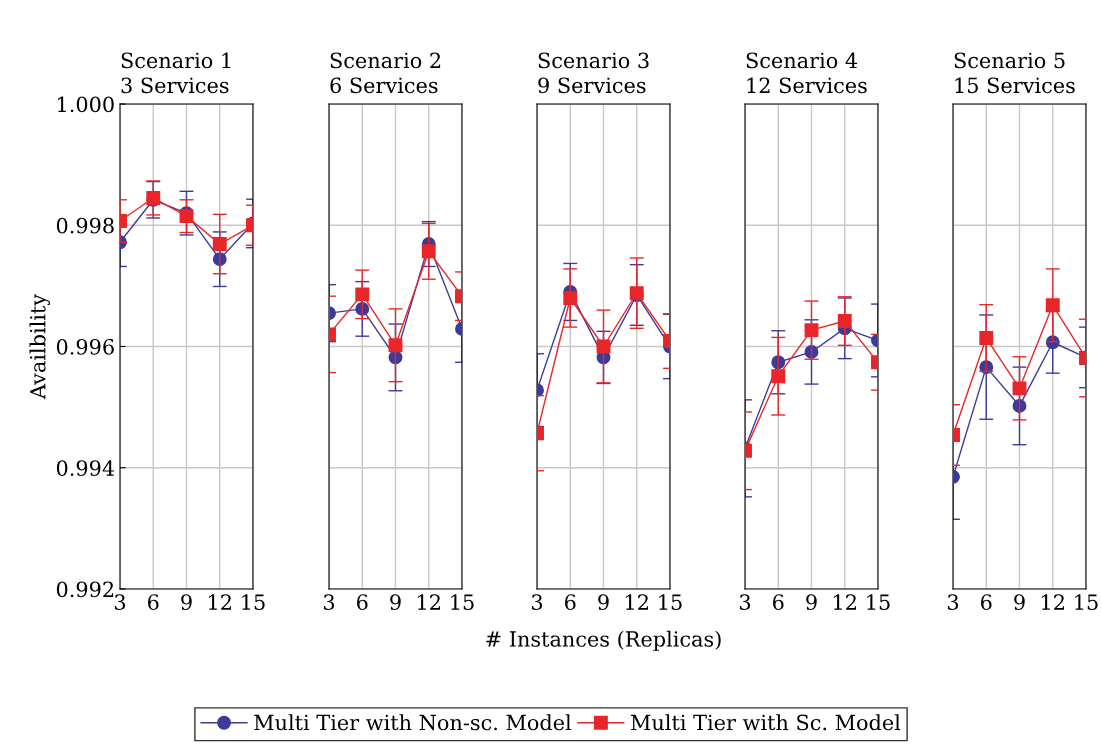 This screenshot has height=746, width=1102. I want to click on chart-subtitle: 12 Services, so click(807, 85).